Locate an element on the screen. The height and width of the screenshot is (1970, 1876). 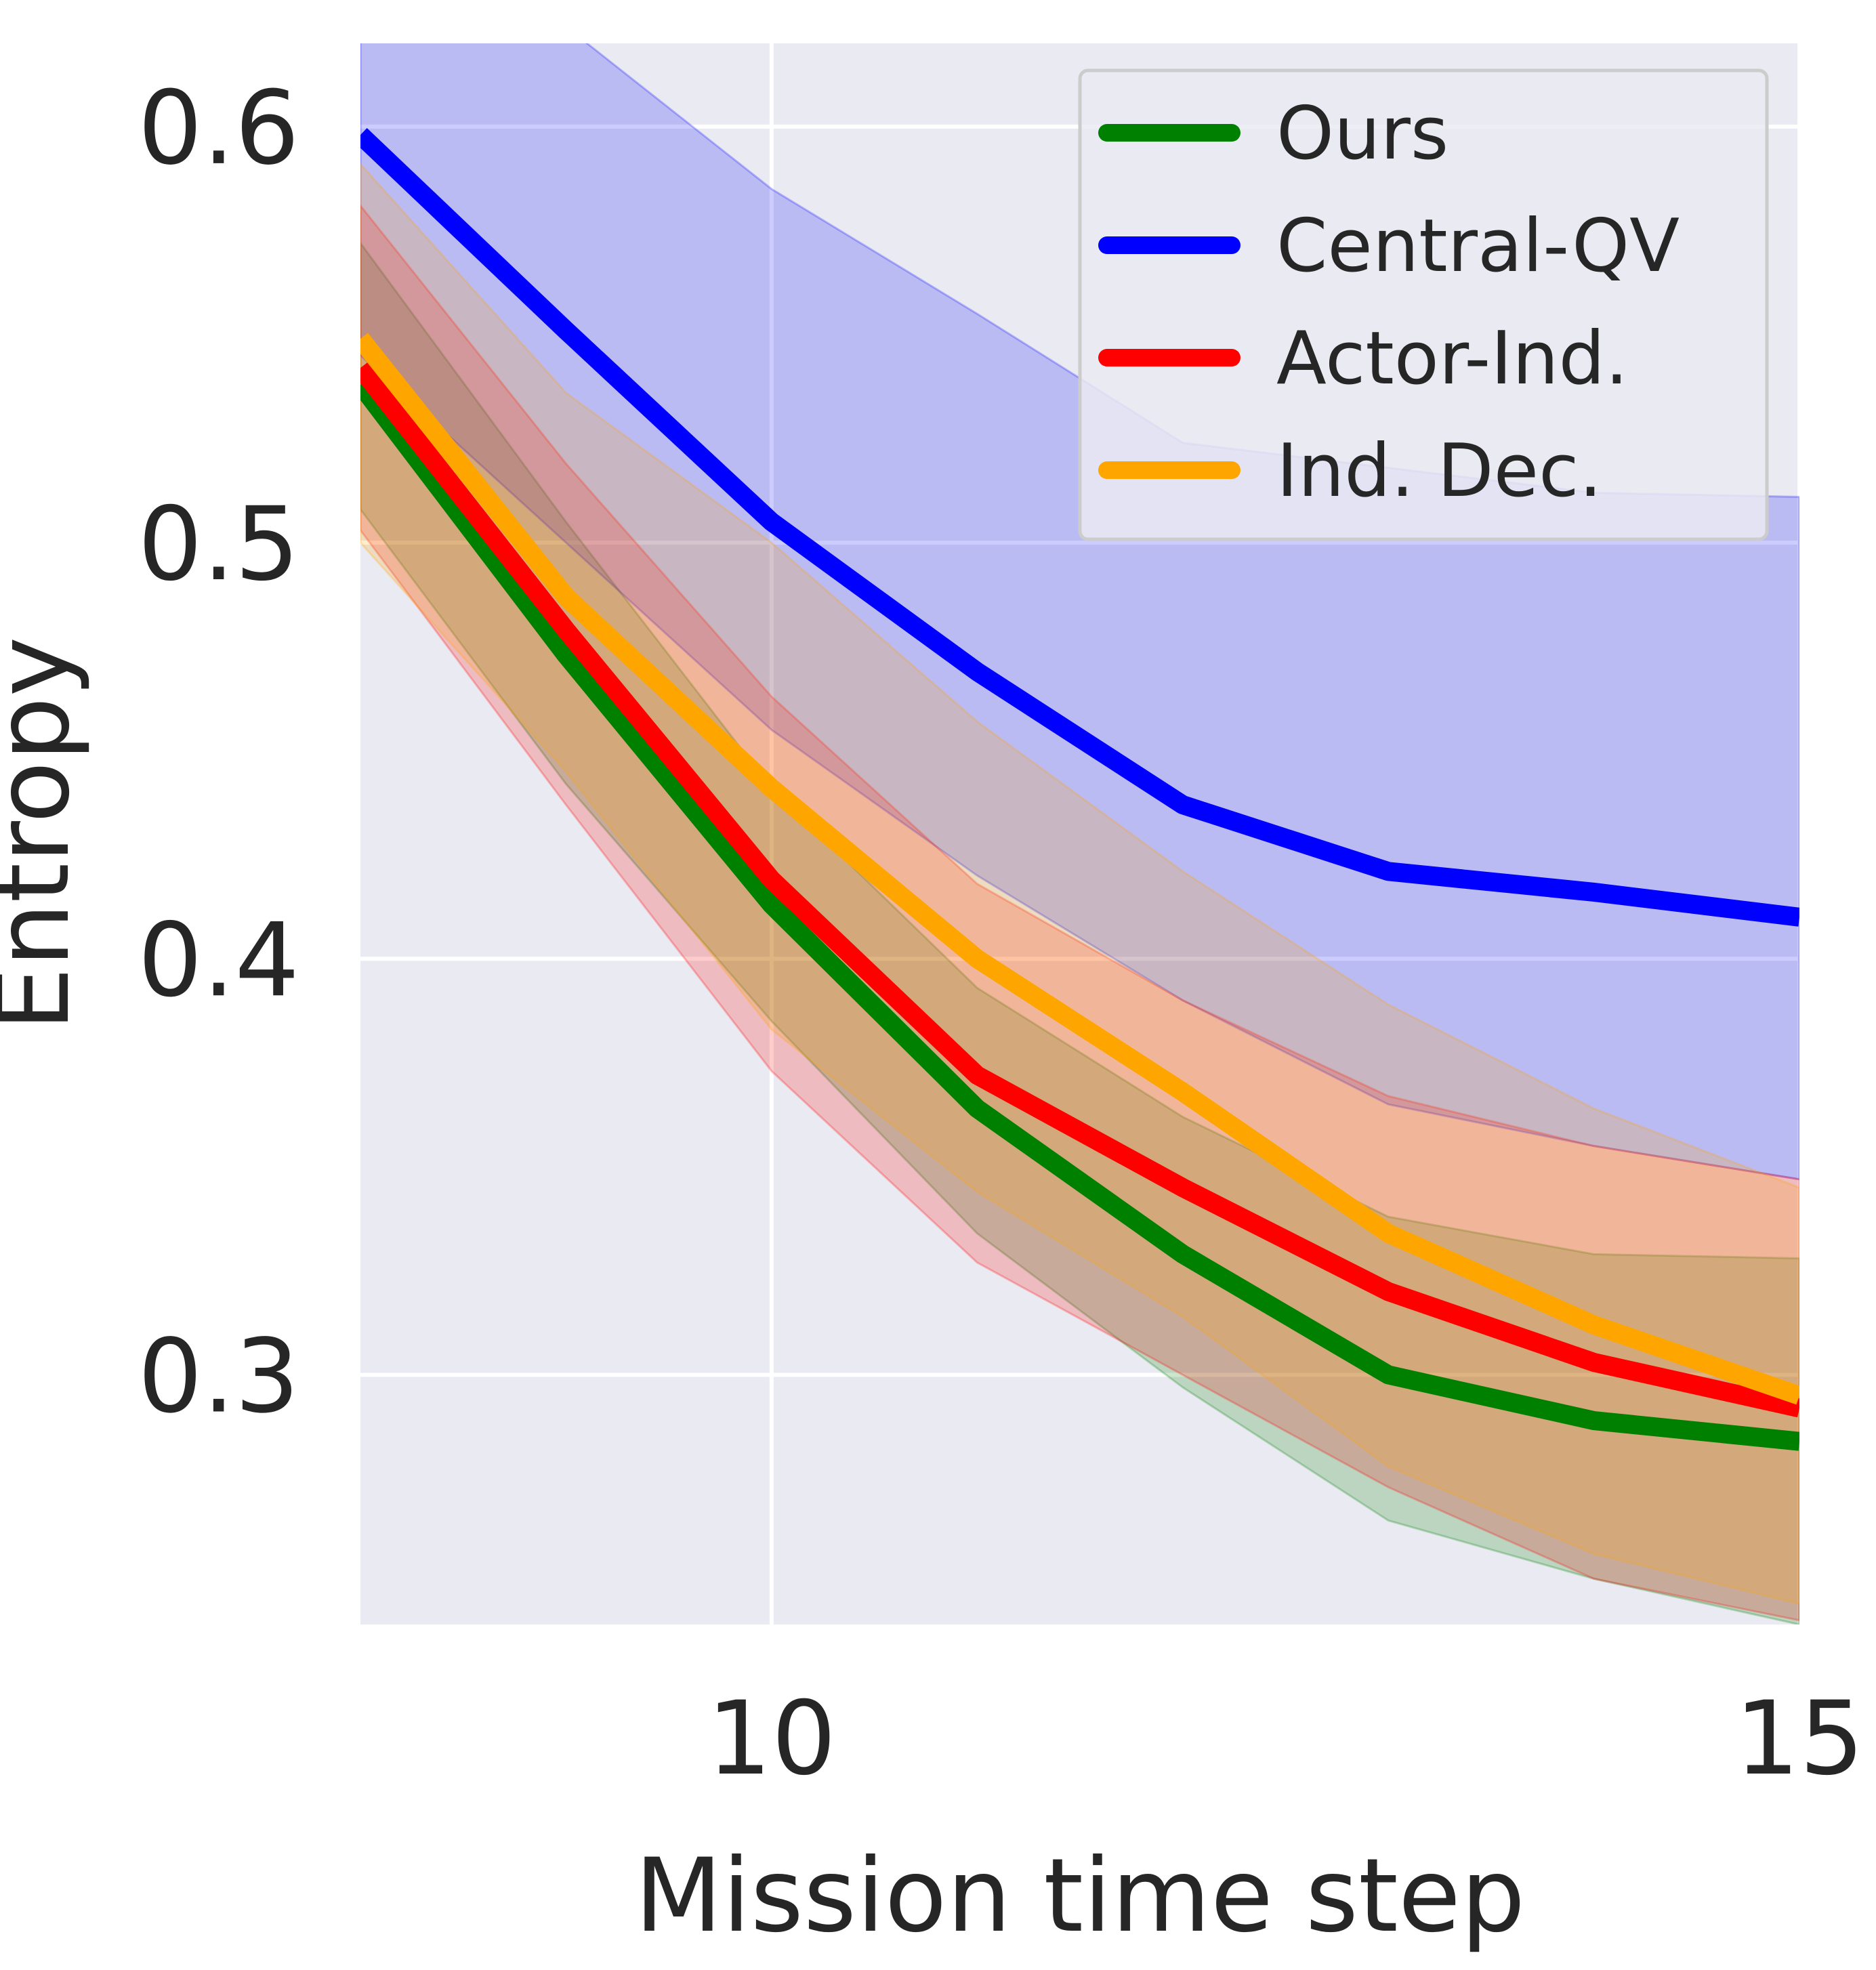
y-tick-label: 0.3 is located at coordinates (218, 1376).